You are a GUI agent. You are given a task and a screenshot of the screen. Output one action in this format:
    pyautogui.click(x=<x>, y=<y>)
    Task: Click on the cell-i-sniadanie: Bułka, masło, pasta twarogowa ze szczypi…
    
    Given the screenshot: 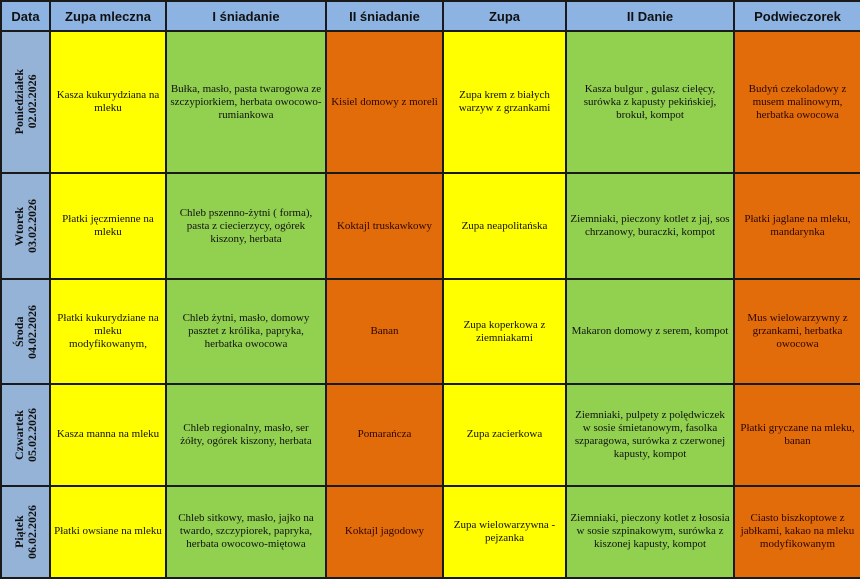 What is the action you would take?
    pyautogui.click(x=246, y=102)
    